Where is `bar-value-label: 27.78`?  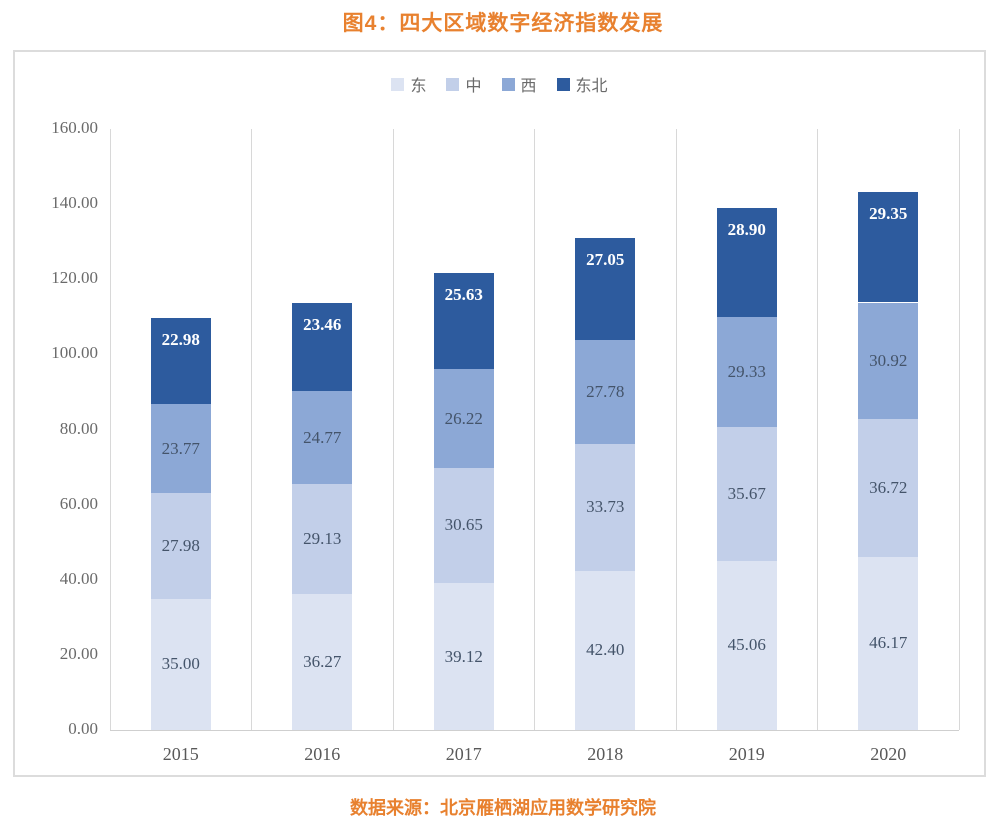 bar-value-label: 27.78 is located at coordinates (605, 391).